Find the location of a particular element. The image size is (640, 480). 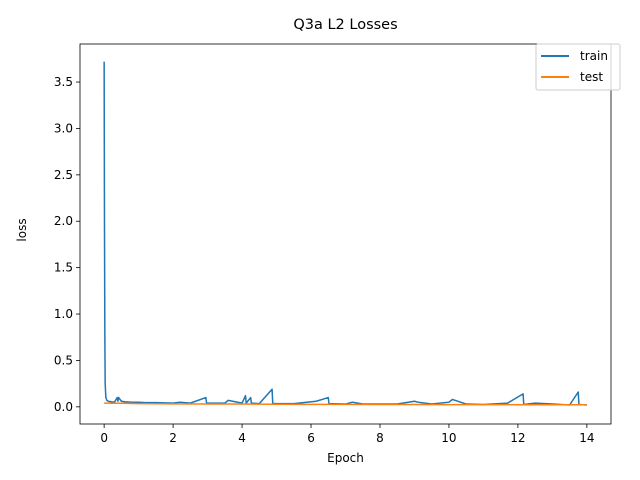

chart-title: Q3a L2 Losses is located at coordinates (345, 25).